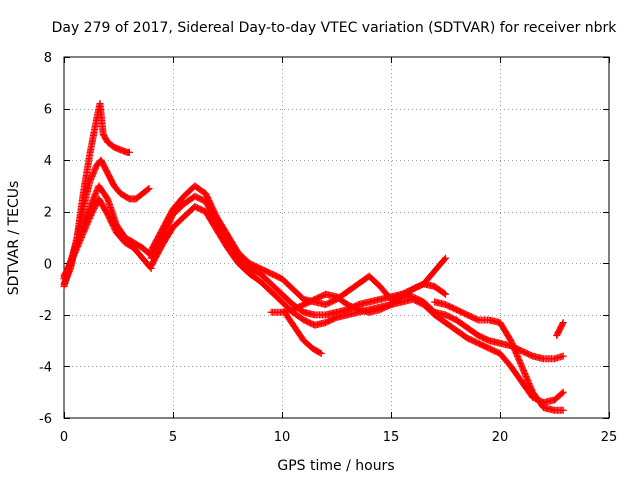 This screenshot has height=480, width=640. What do you see at coordinates (64, 437) in the screenshot?
I see `x-tick-label: 0` at bounding box center [64, 437].